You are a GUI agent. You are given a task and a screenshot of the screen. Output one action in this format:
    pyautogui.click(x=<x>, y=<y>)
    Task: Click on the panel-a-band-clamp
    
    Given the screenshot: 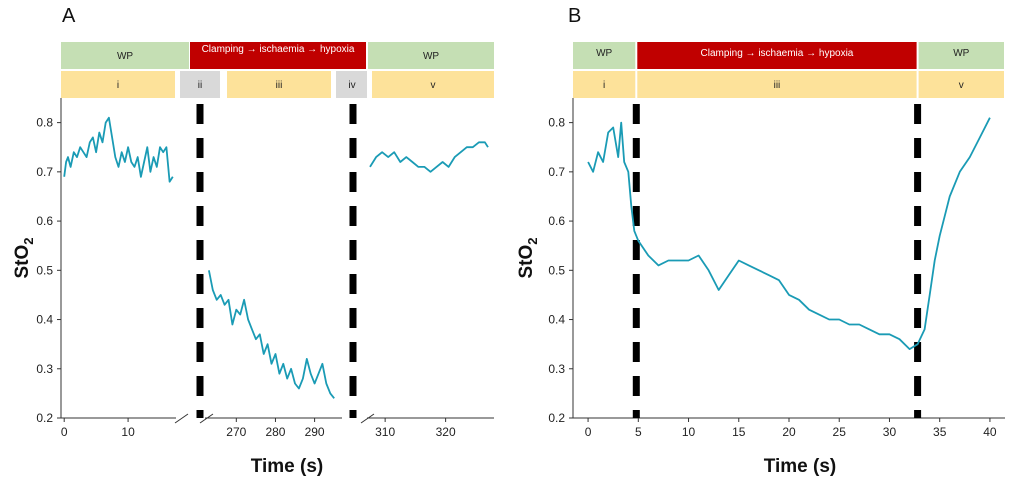 What is the action you would take?
    pyautogui.click(x=278, y=55)
    